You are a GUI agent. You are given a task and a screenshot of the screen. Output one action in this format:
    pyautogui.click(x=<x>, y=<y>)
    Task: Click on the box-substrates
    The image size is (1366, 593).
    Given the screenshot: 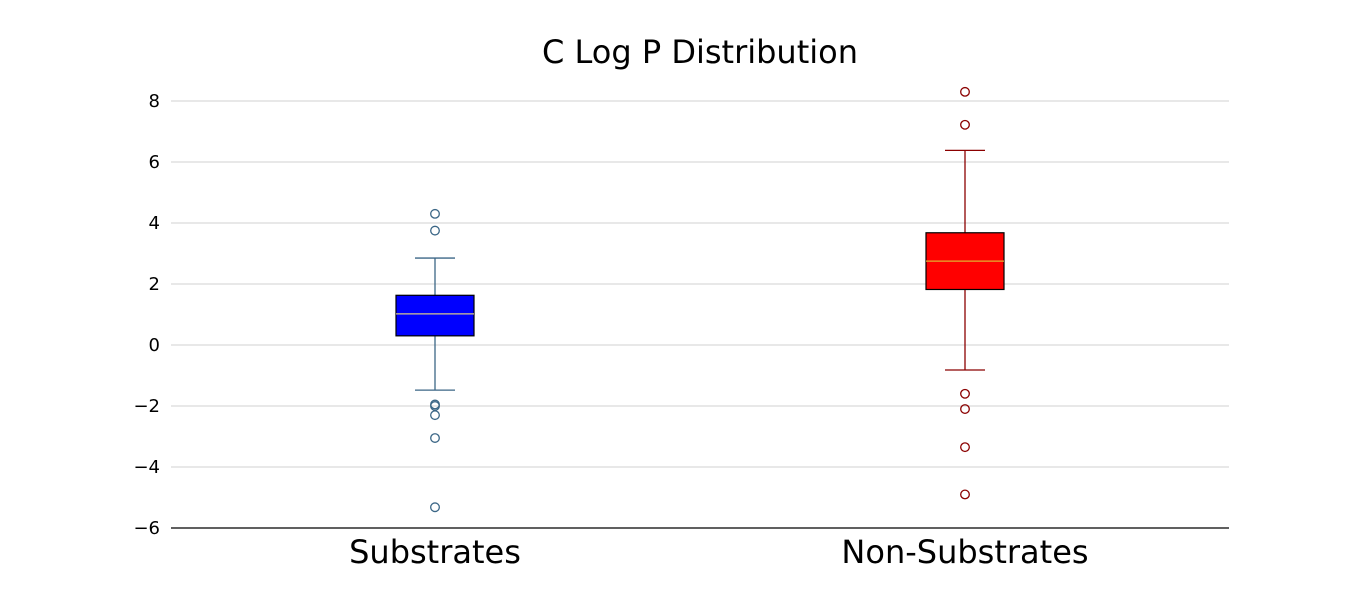 What is the action you would take?
    pyautogui.click(x=435, y=360)
    